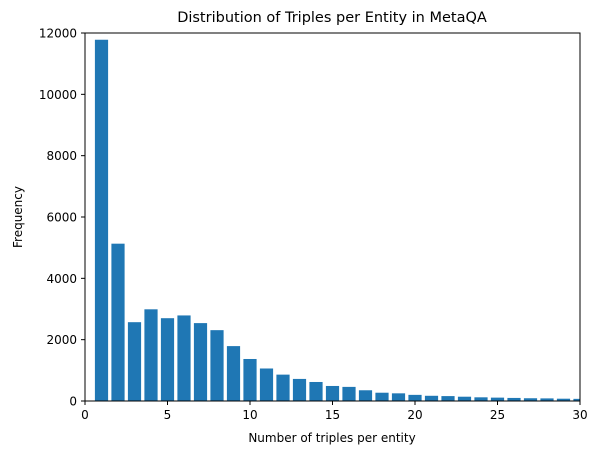 The width and height of the screenshot is (597, 459). I want to click on y-tick-label: 8000, so click(61, 156).